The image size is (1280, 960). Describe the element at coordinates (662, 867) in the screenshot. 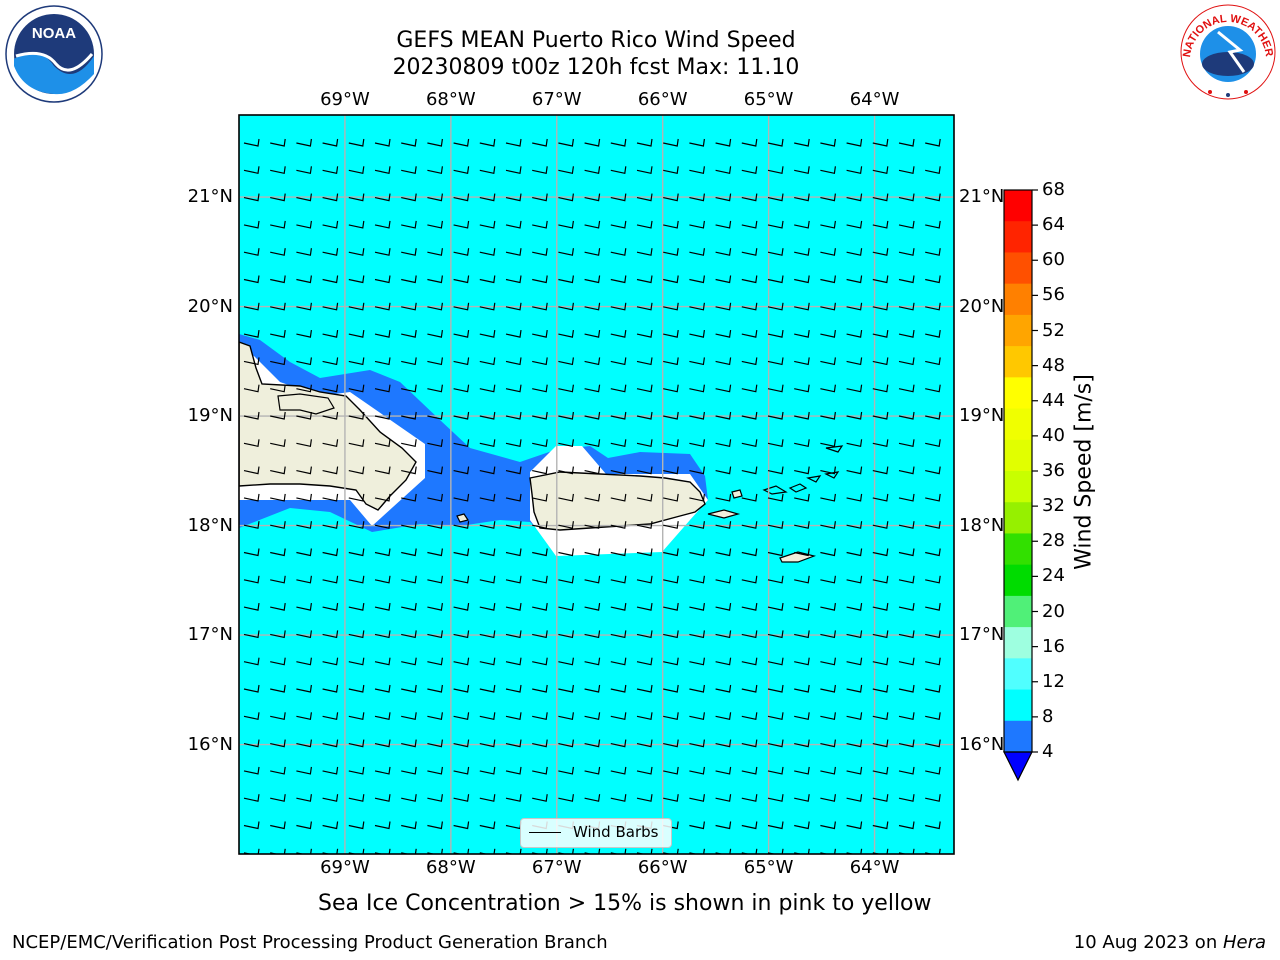

I see `lon-label: 66°W` at that location.